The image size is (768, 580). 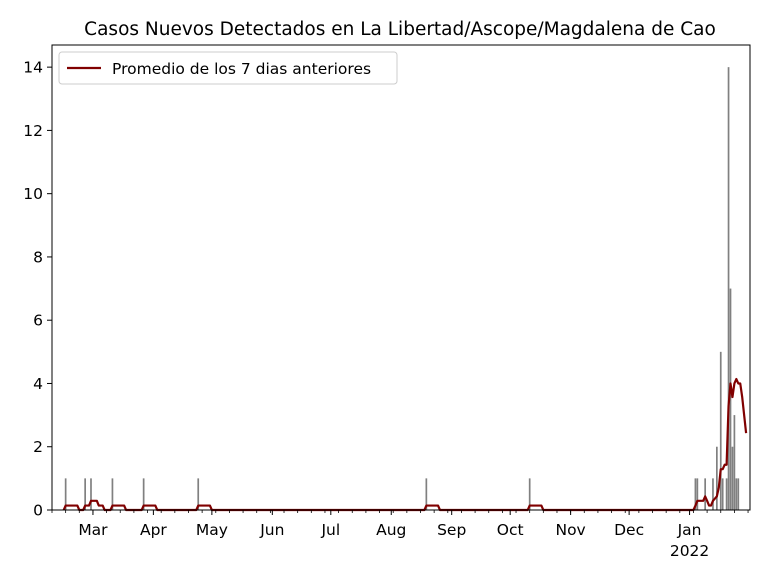 What do you see at coordinates (38, 321) in the screenshot?
I see `y-tick-label: 6` at bounding box center [38, 321].